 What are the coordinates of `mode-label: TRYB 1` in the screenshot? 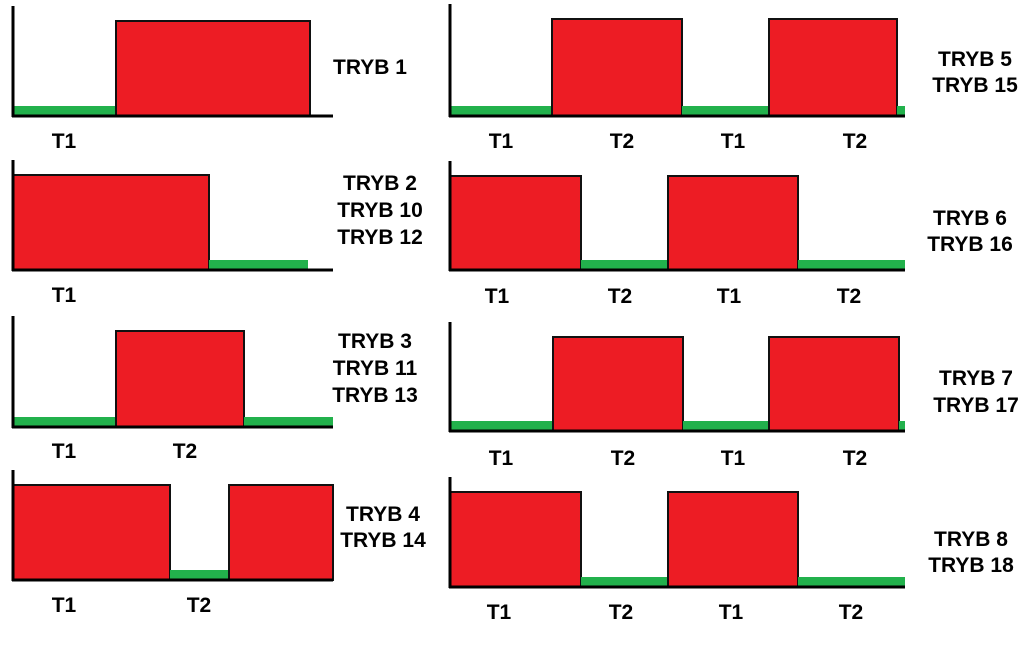 It's located at (370, 67).